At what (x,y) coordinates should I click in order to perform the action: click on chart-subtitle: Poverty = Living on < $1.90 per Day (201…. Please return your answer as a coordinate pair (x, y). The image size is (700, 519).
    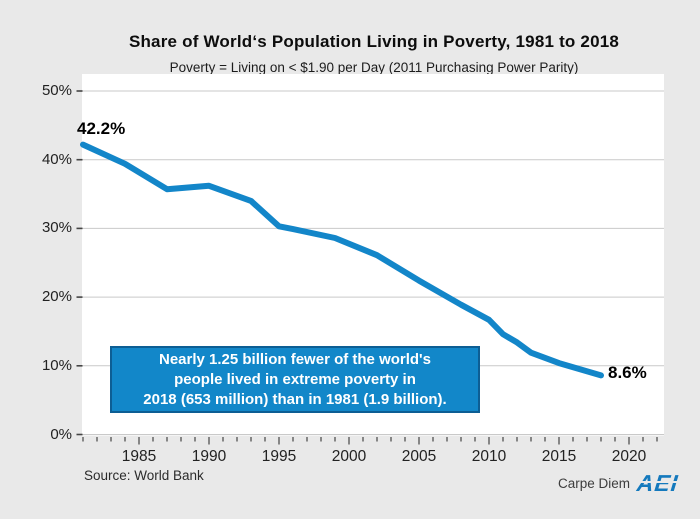
    Looking at the image, I should click on (374, 67).